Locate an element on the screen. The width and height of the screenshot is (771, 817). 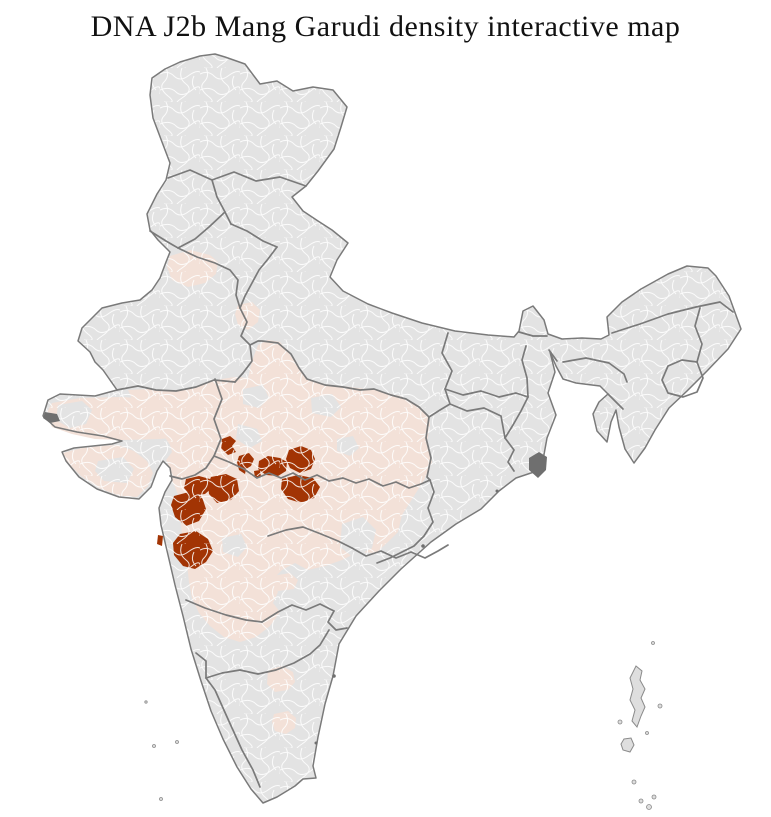
high-density-district is located at coordinates (160, 540).